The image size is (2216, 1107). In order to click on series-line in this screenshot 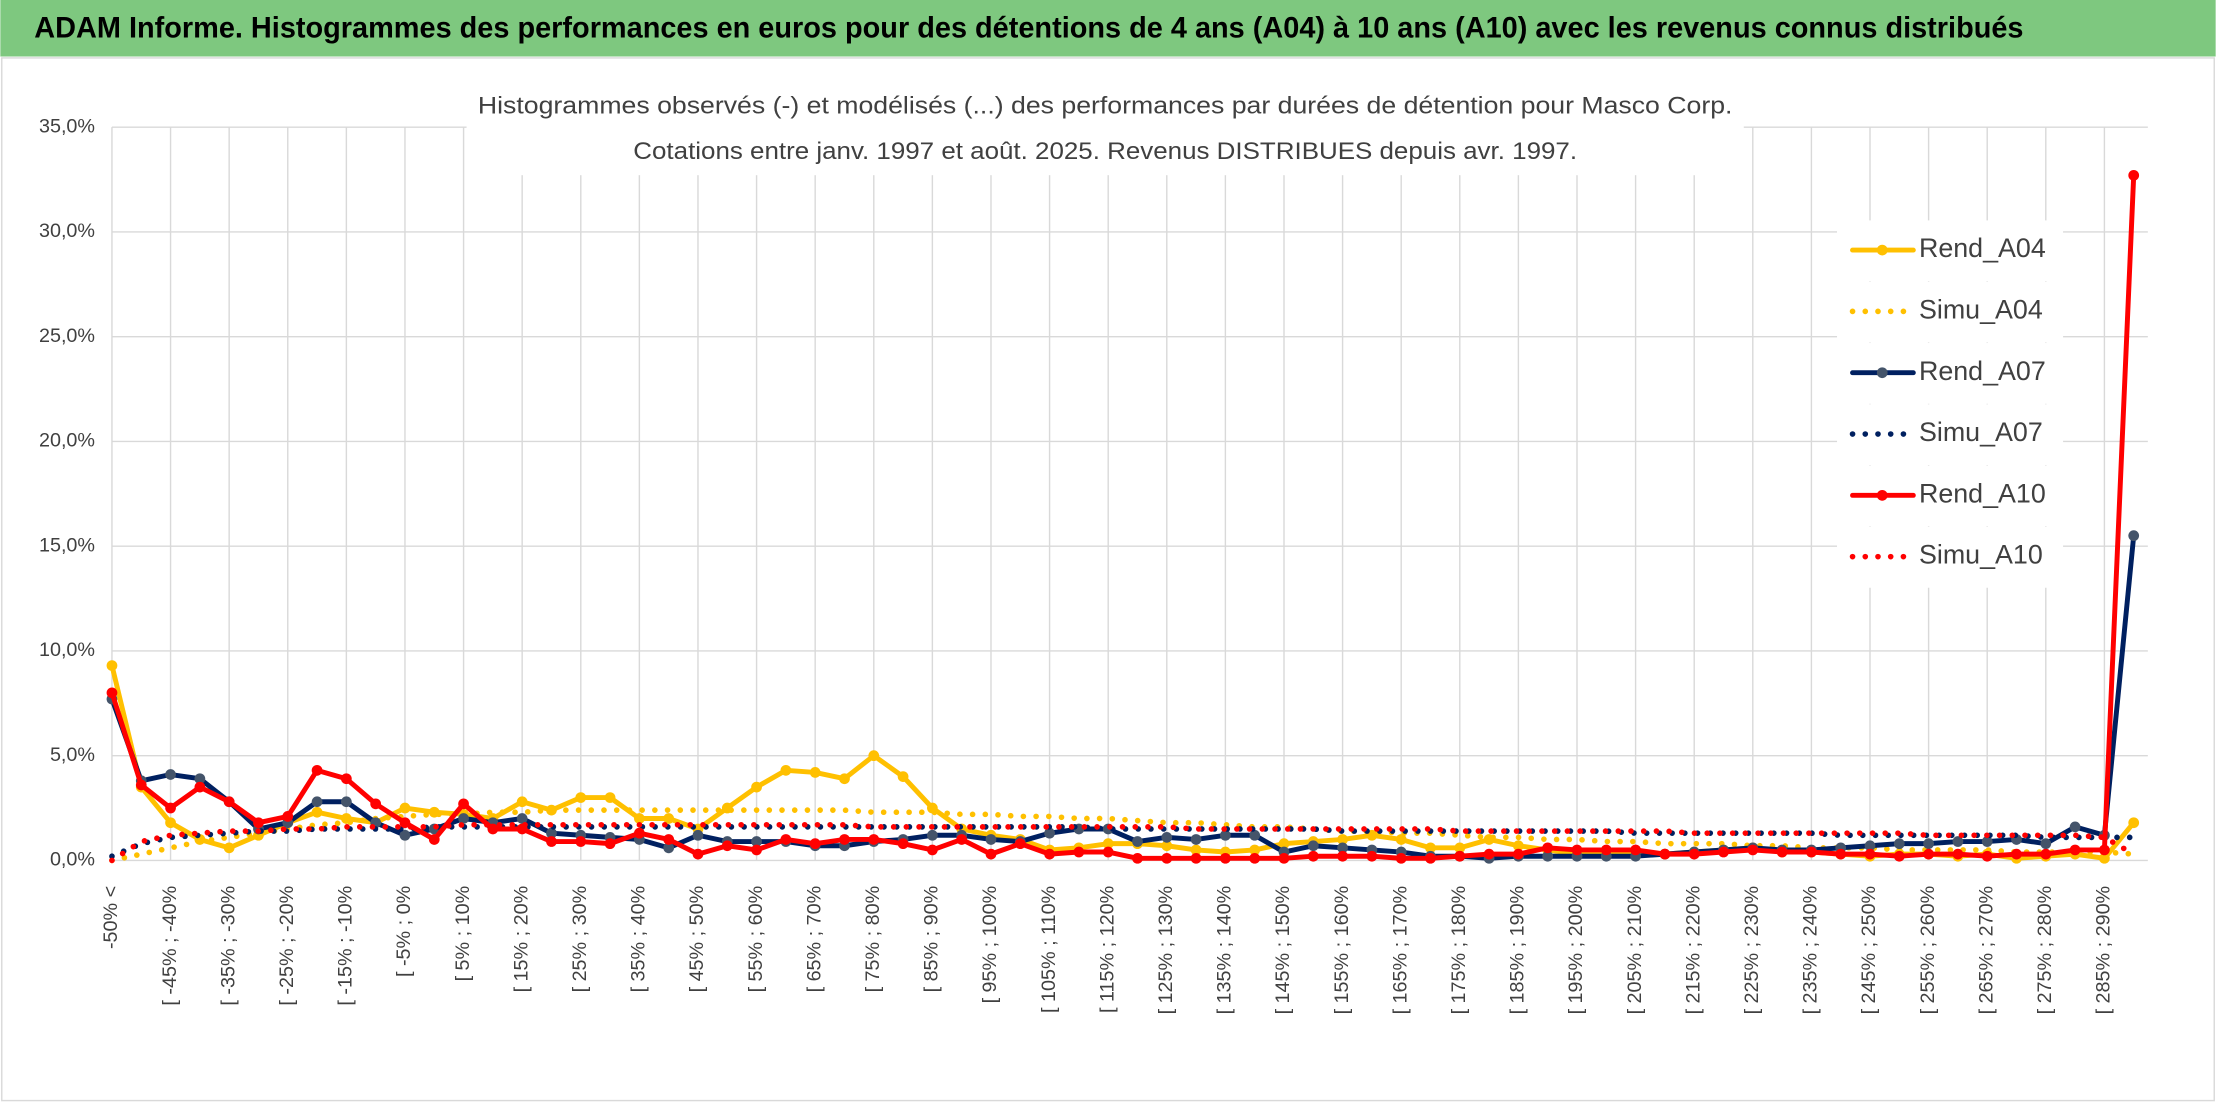, I will do `click(1123, 835)`.